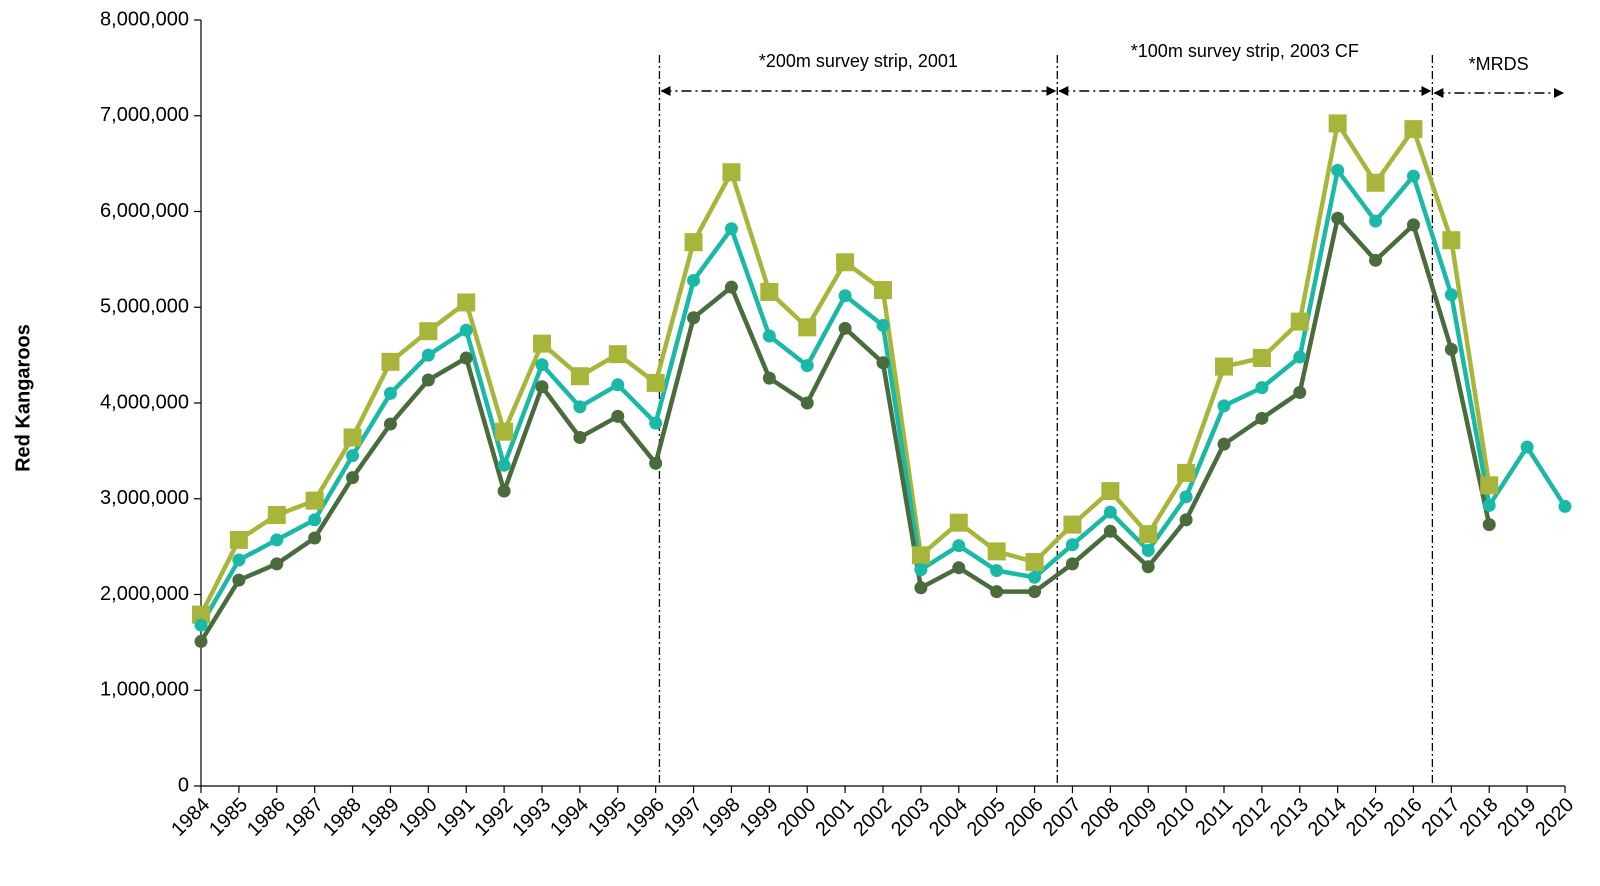  Describe the element at coordinates (144, 115) in the screenshot. I see `y-tick-label: 7,000,000` at that location.